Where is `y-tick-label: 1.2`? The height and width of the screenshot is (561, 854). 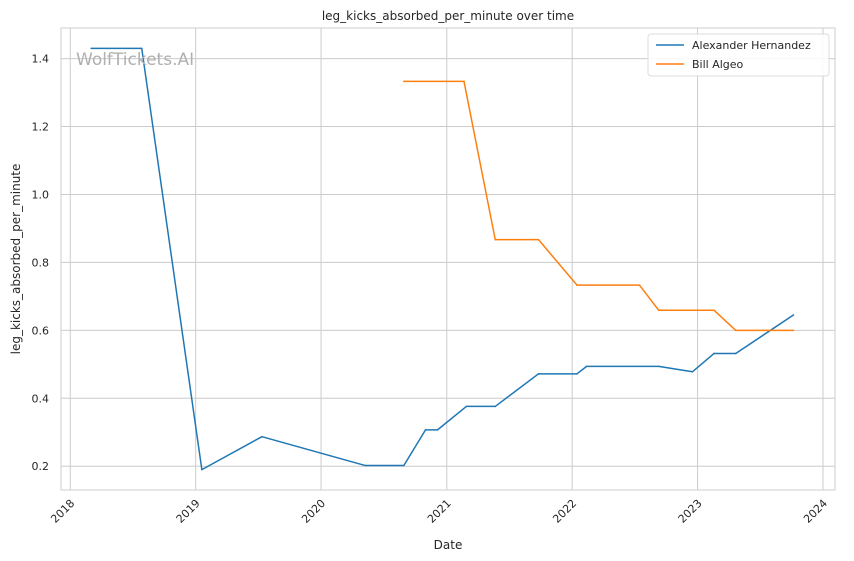 y-tick-label: 1.2 is located at coordinates (41, 127).